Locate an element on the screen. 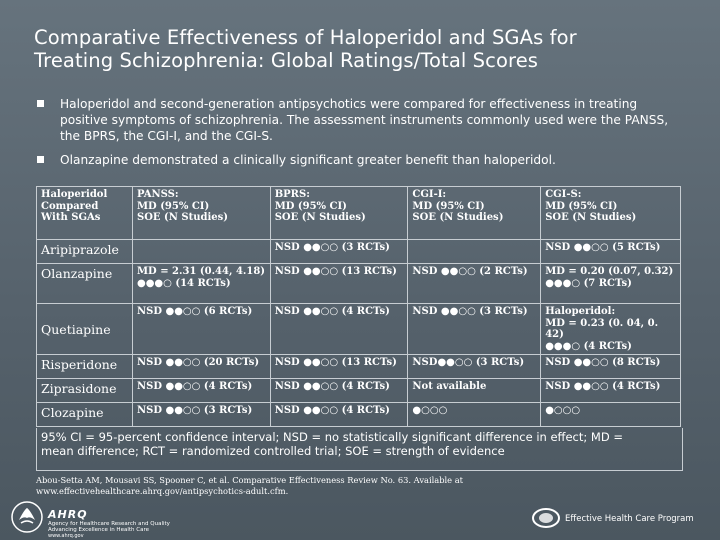 The height and width of the screenshot is (540, 720). table-cell: MD = 2.31 (0.44, 4.18) ●●●○ (14 RCTs) is located at coordinates (201, 283).